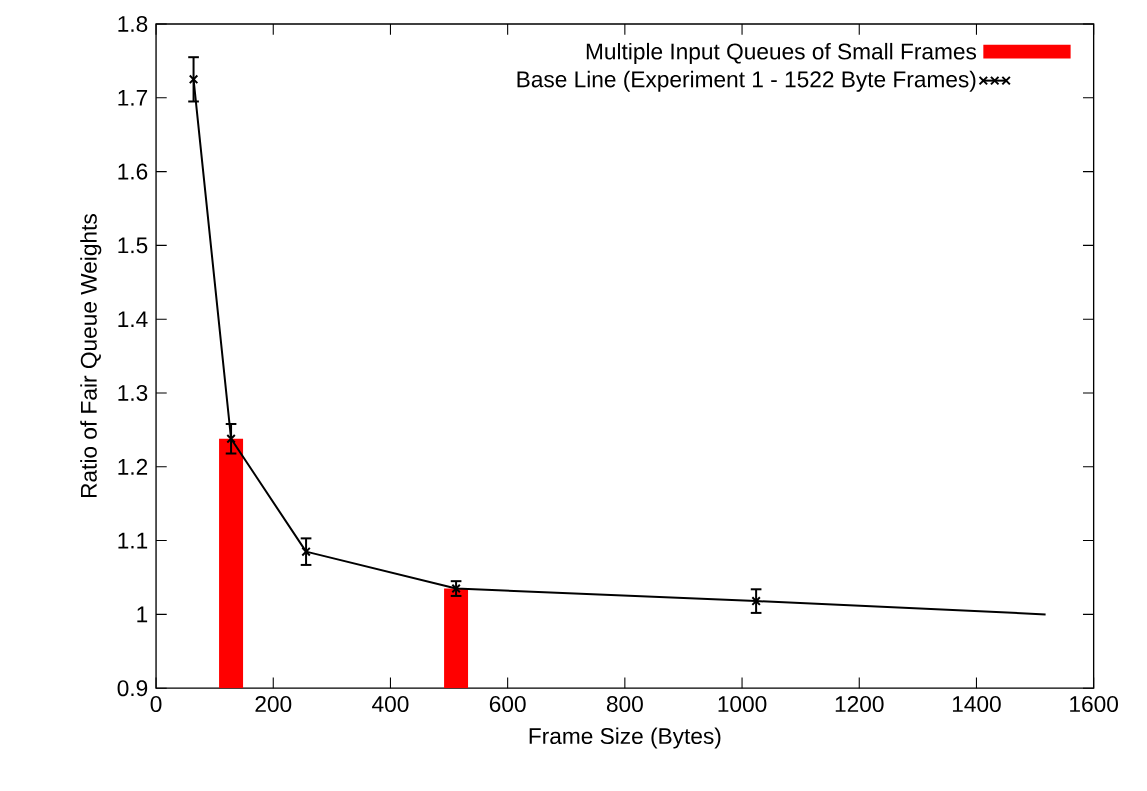 The image size is (1147, 791). I want to click on y-tick-label: 1.8, so click(133, 24).